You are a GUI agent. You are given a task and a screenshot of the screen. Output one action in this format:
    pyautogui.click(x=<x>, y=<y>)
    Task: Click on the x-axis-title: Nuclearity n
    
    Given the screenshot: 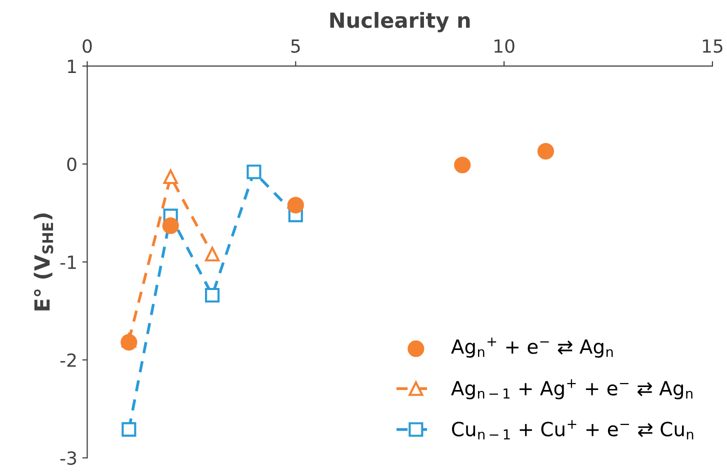 What is the action you would take?
    pyautogui.click(x=400, y=22)
    